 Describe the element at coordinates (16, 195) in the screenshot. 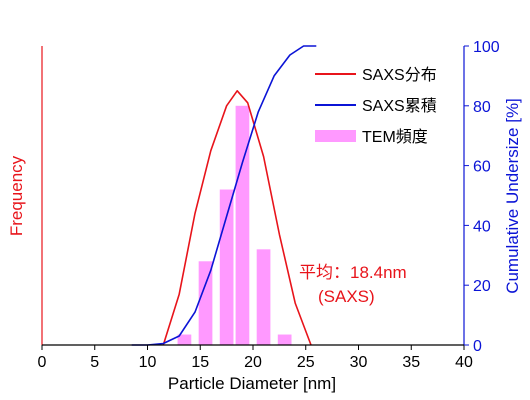

I see `left-y-axis-label: Frequency` at that location.